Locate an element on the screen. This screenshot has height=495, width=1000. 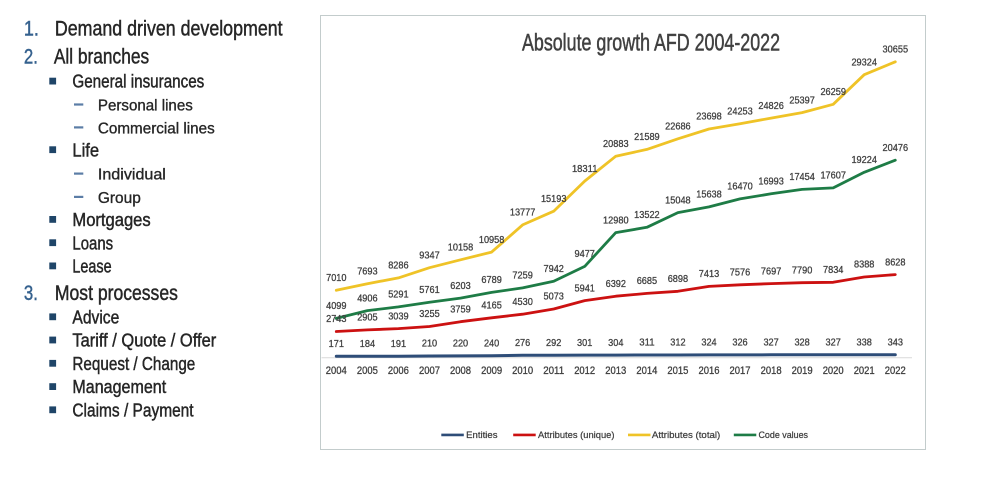
svg-text: 324 is located at coordinates (708, 343).